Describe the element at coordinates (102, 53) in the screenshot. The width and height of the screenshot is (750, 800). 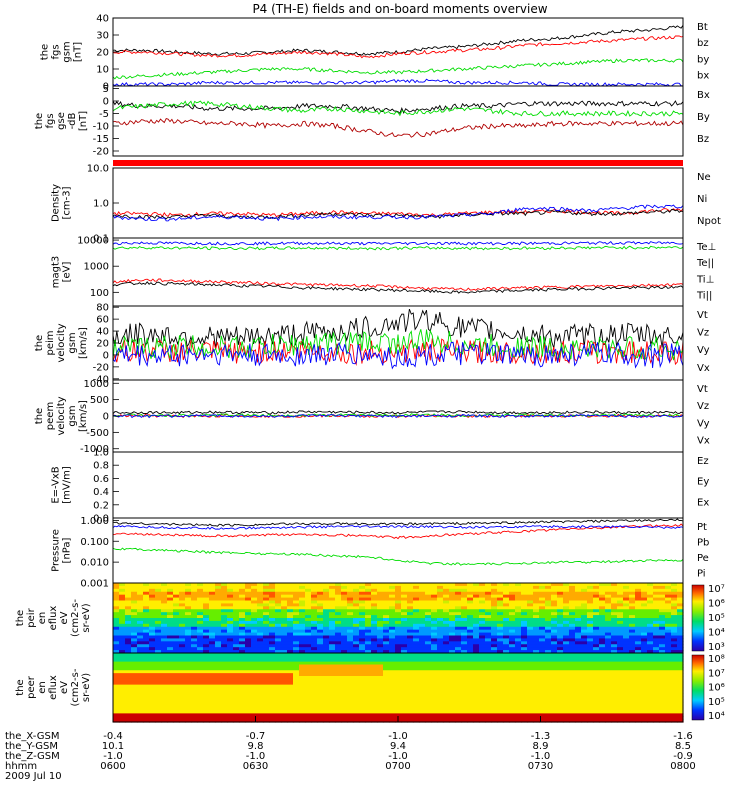
I see `y-tick-label: 20` at that location.